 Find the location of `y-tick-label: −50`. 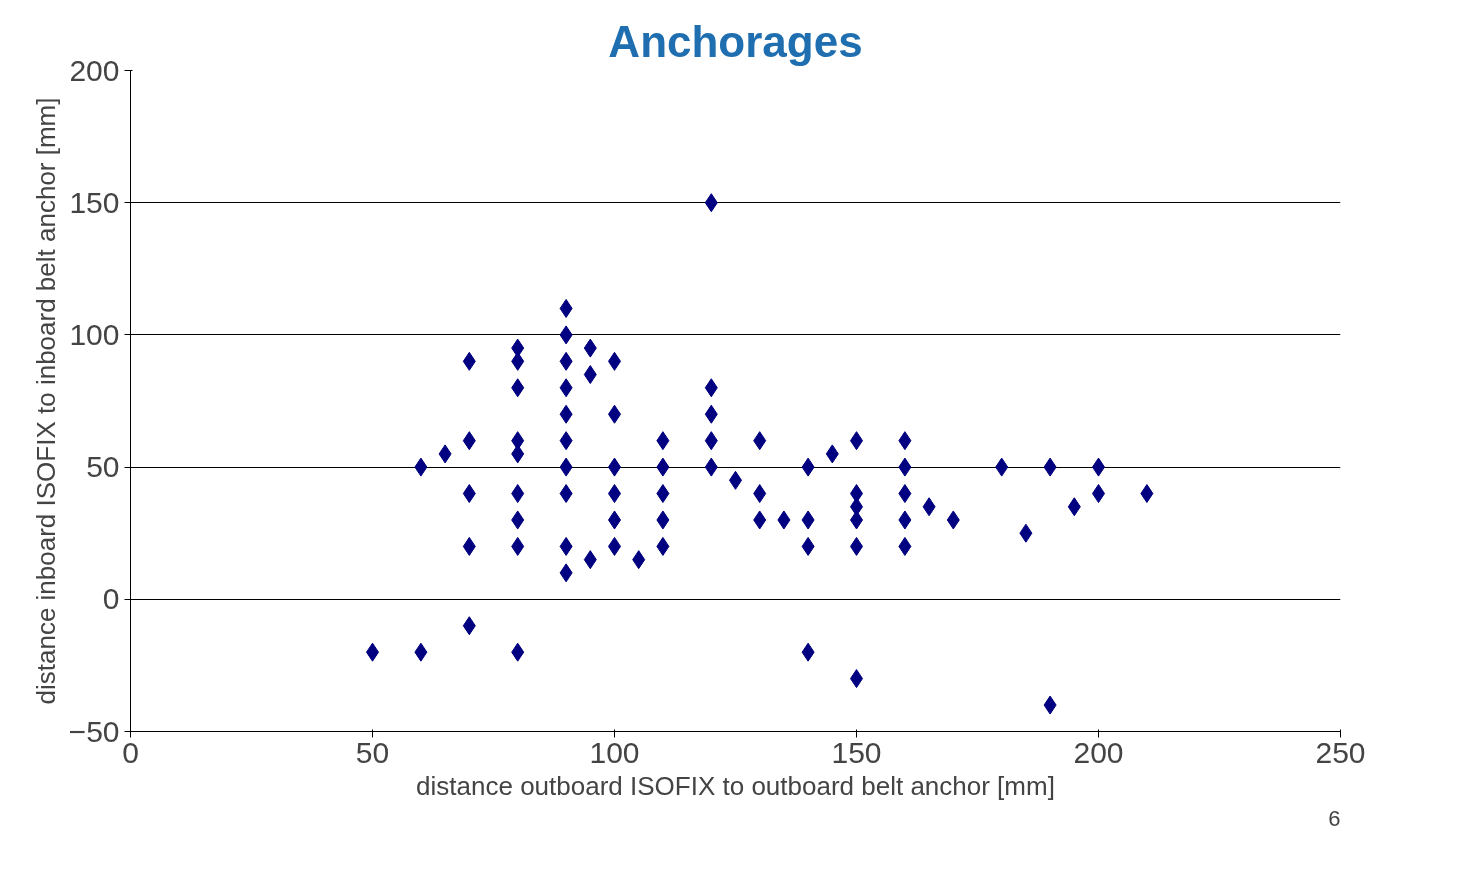

y-tick-label: −50 is located at coordinates (94, 731).